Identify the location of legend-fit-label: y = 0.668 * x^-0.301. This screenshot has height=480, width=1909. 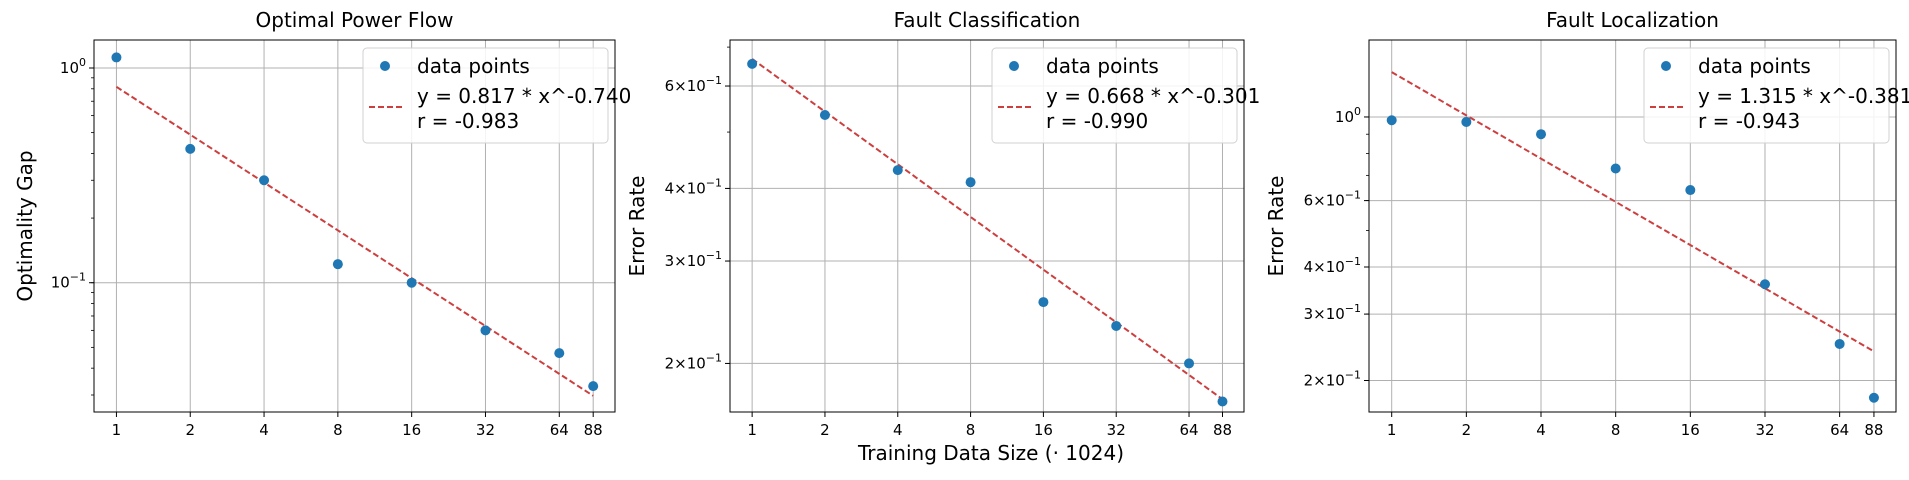
(1153, 96).